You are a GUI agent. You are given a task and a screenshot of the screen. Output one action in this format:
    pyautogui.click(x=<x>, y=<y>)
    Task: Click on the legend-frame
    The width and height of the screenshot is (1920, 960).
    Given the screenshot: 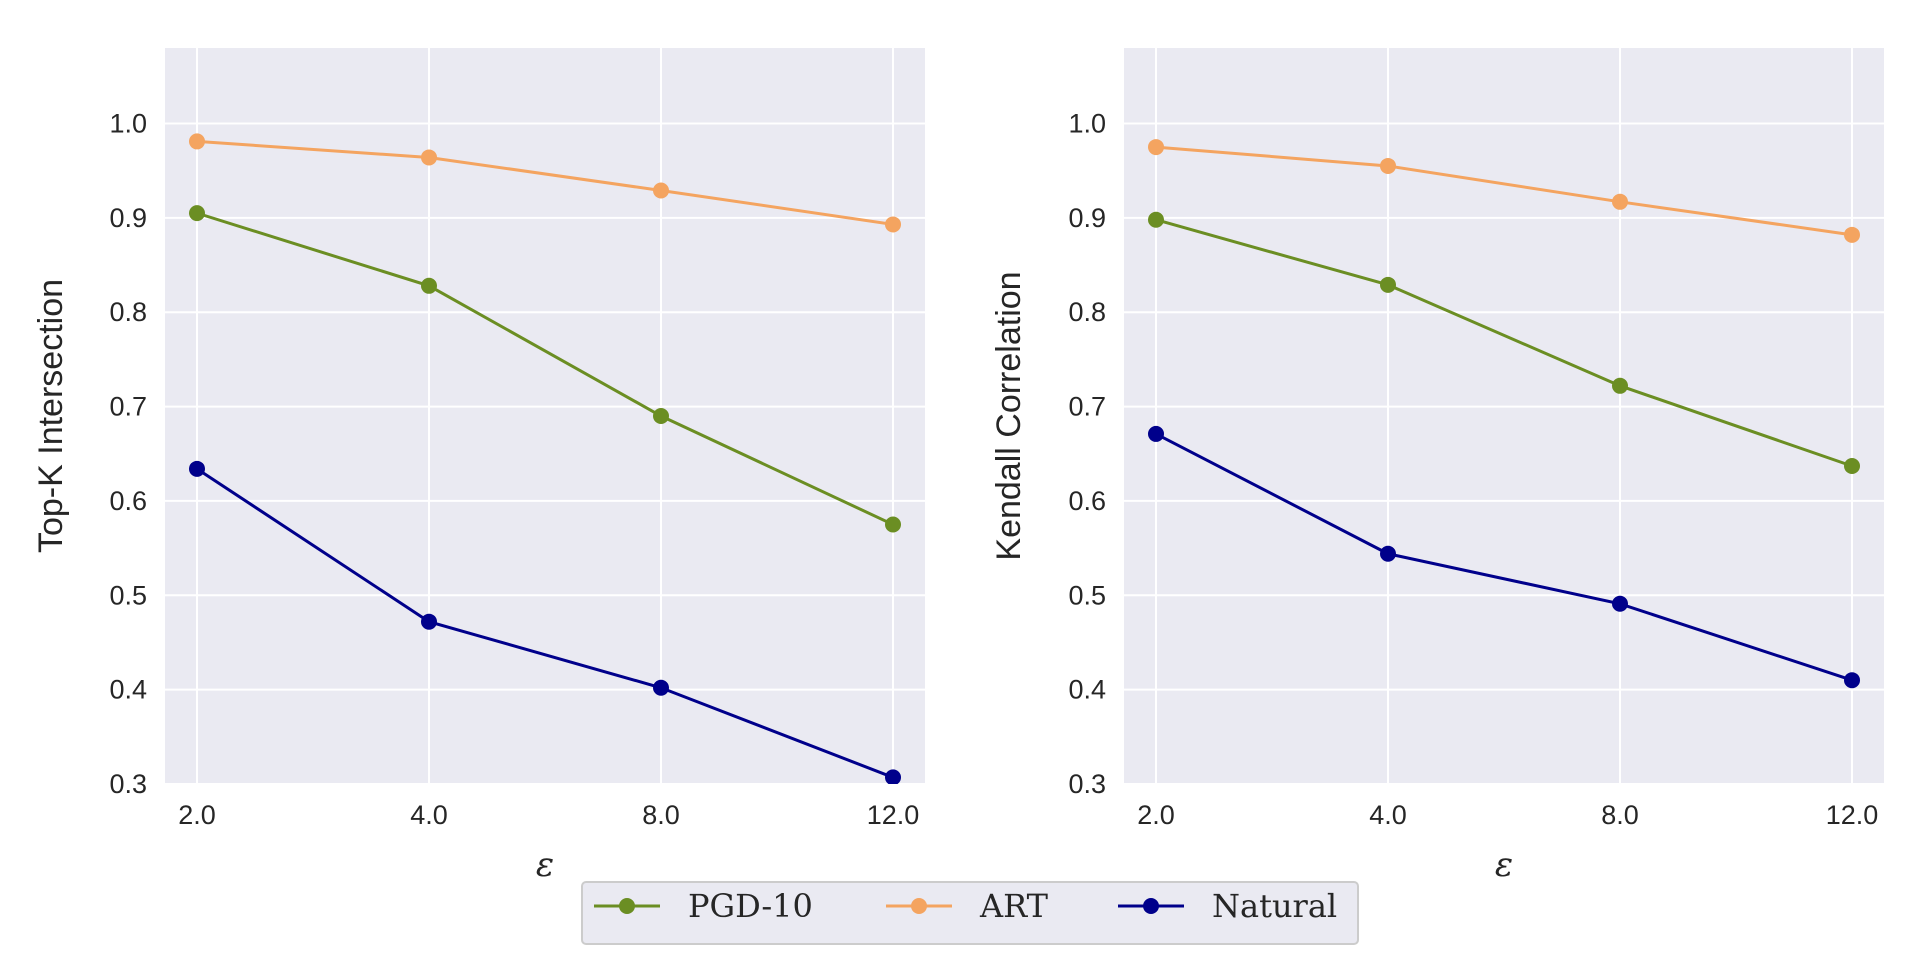 What is the action you would take?
    pyautogui.click(x=970, y=913)
    